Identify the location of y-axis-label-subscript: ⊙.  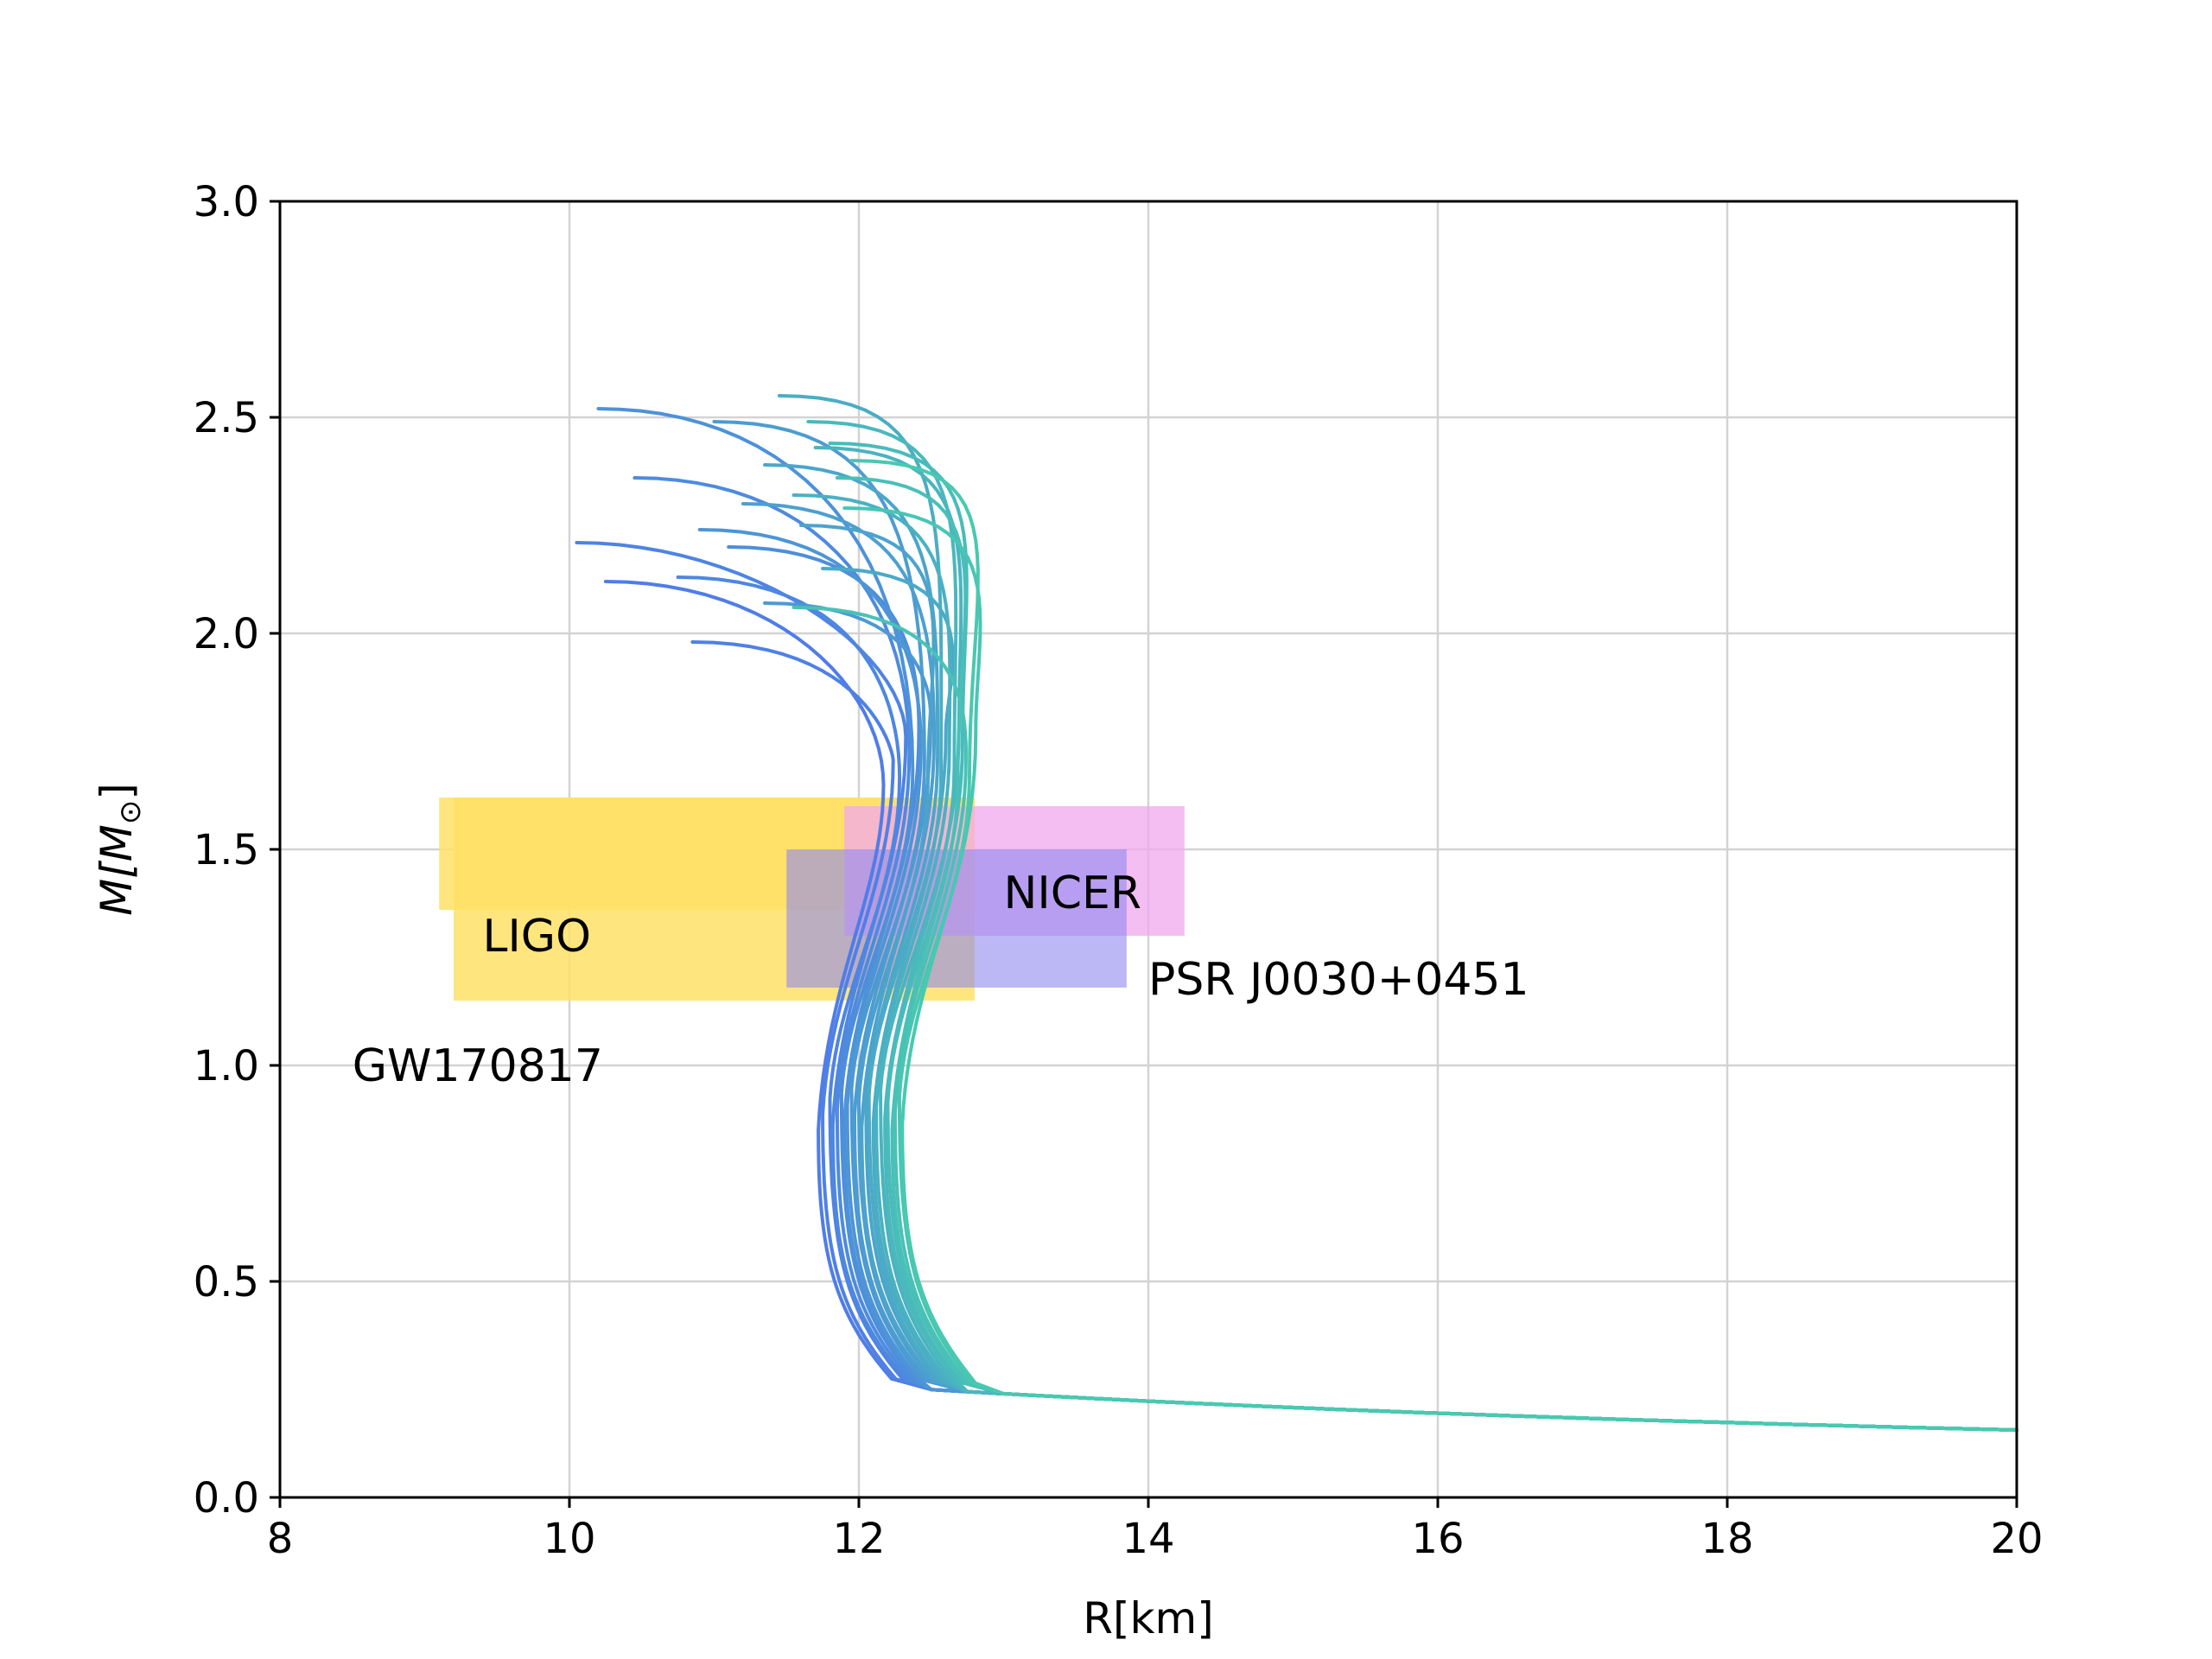
(130, 812).